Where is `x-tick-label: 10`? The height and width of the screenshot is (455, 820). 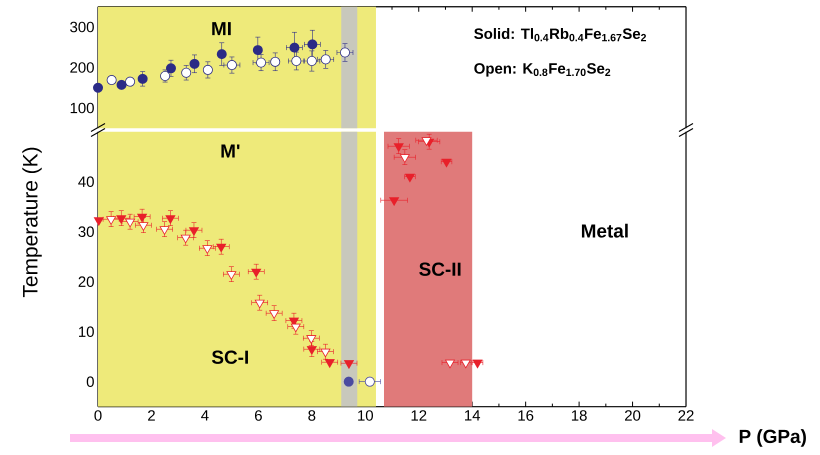
x-tick-label: 10 is located at coordinates (365, 415).